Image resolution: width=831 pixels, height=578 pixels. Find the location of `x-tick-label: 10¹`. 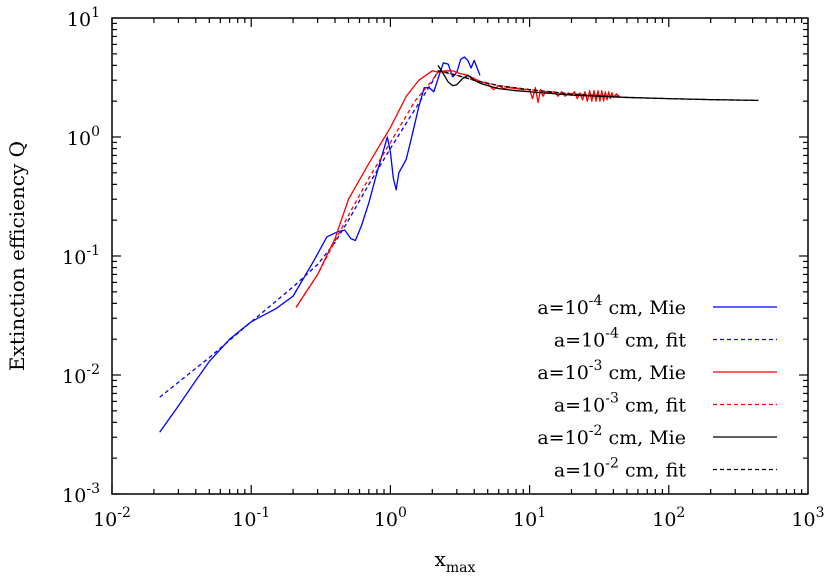

x-tick-label: 10¹ is located at coordinates (529, 518).